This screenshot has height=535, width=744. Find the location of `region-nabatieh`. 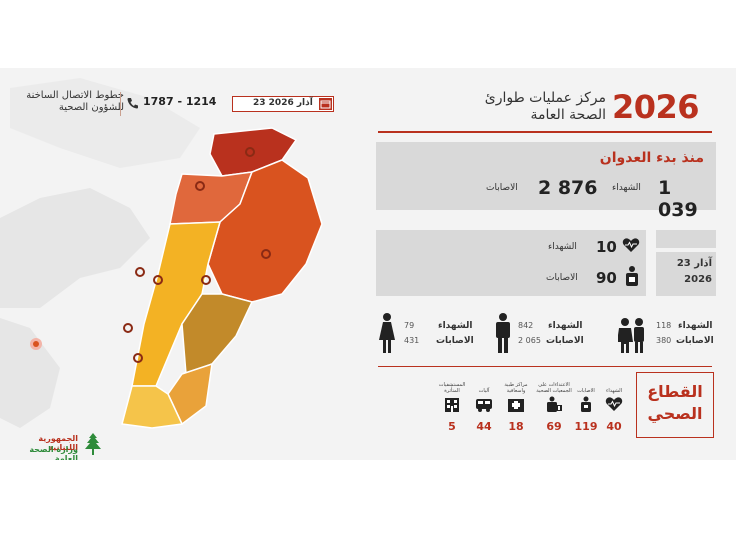

region-nabatieh is located at coordinates (190, 394).